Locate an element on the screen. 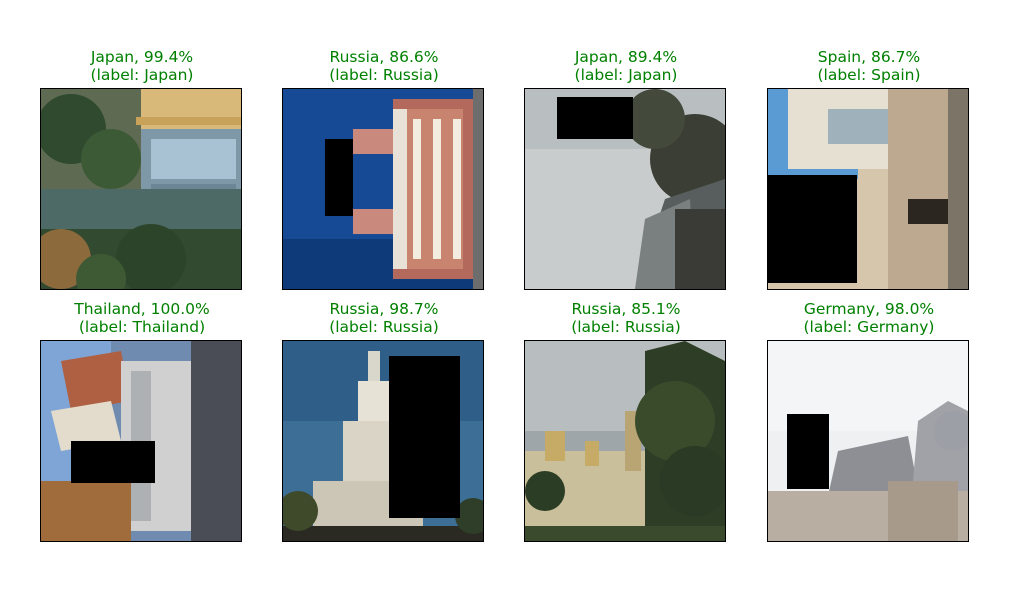 The image size is (1029, 591). prediction-text: Japan, 89.4% is located at coordinates (626, 57).